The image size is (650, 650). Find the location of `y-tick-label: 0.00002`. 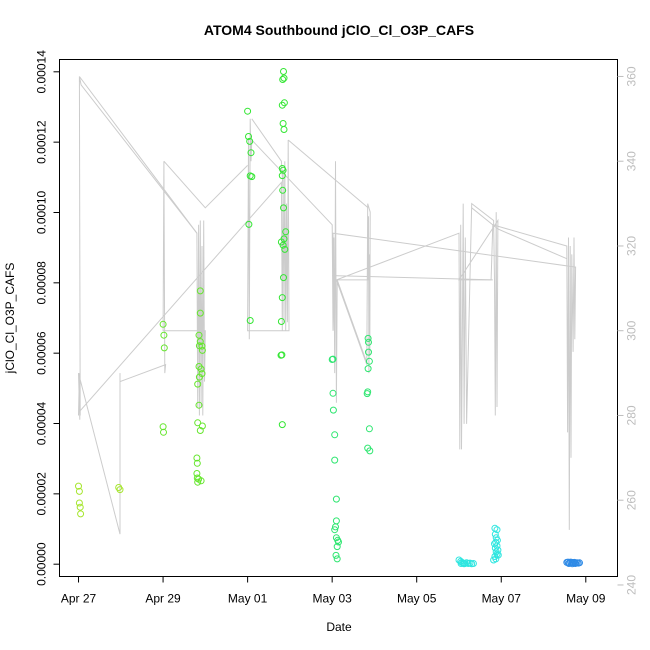

y-tick-label: 0.00002 is located at coordinates (42, 494).